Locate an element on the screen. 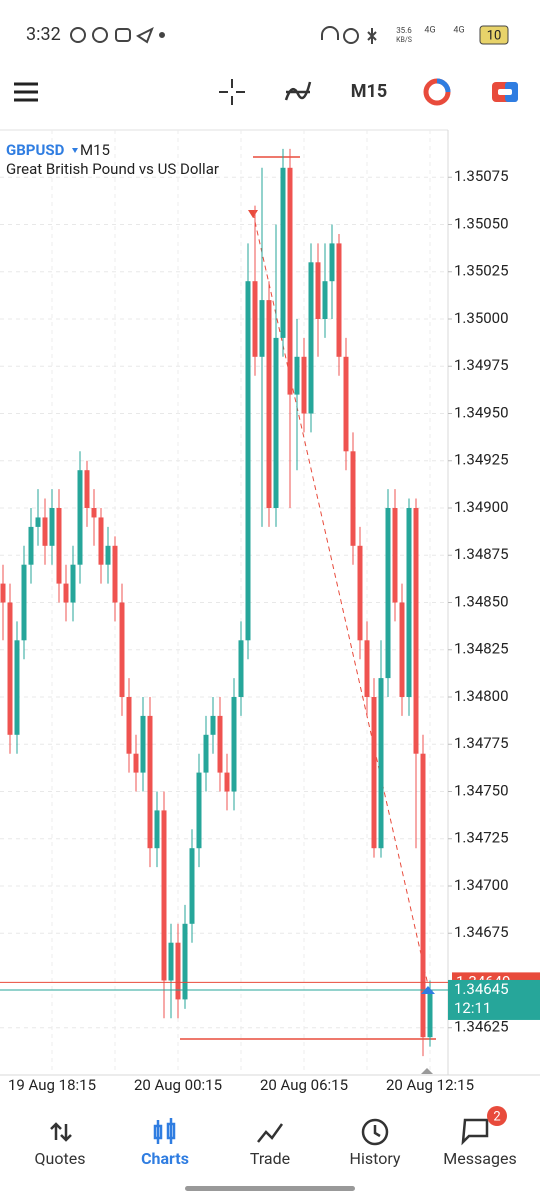  timeframe-button: M15 is located at coordinates (369, 91).